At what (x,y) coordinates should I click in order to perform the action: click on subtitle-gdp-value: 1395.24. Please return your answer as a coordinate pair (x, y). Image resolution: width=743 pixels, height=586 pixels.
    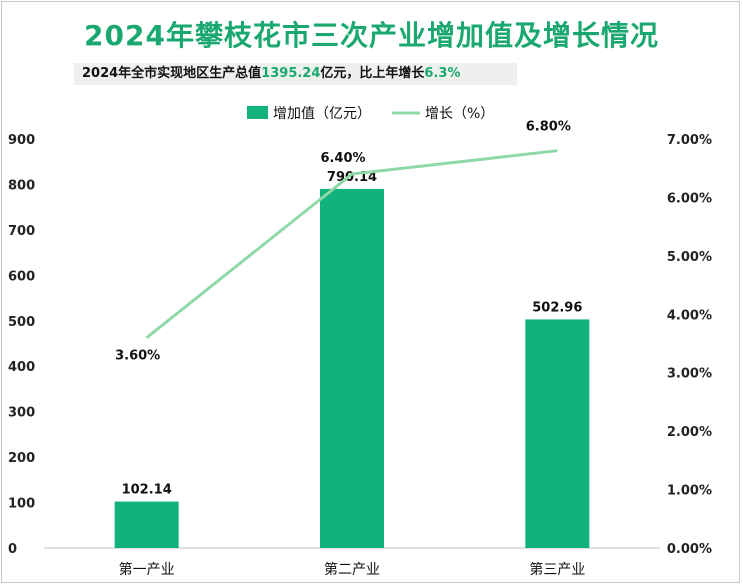
    Looking at the image, I should click on (291, 73).